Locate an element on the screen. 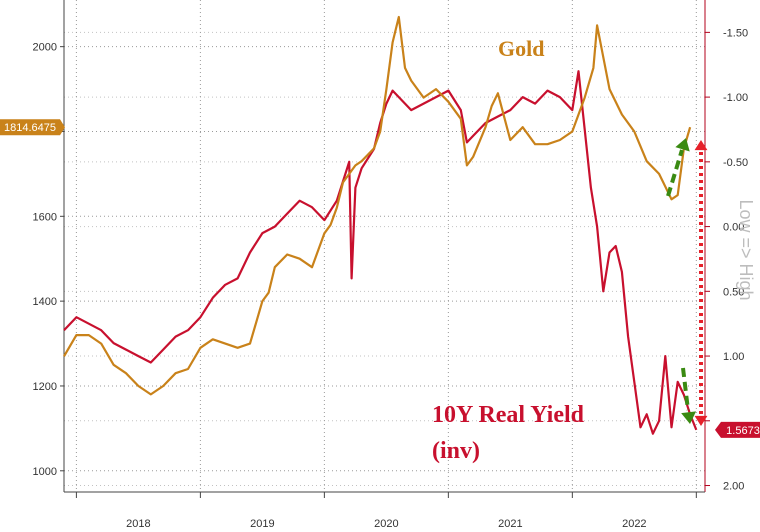 The image size is (760, 532). real-yield-last-value-tag is located at coordinates (740, 429).